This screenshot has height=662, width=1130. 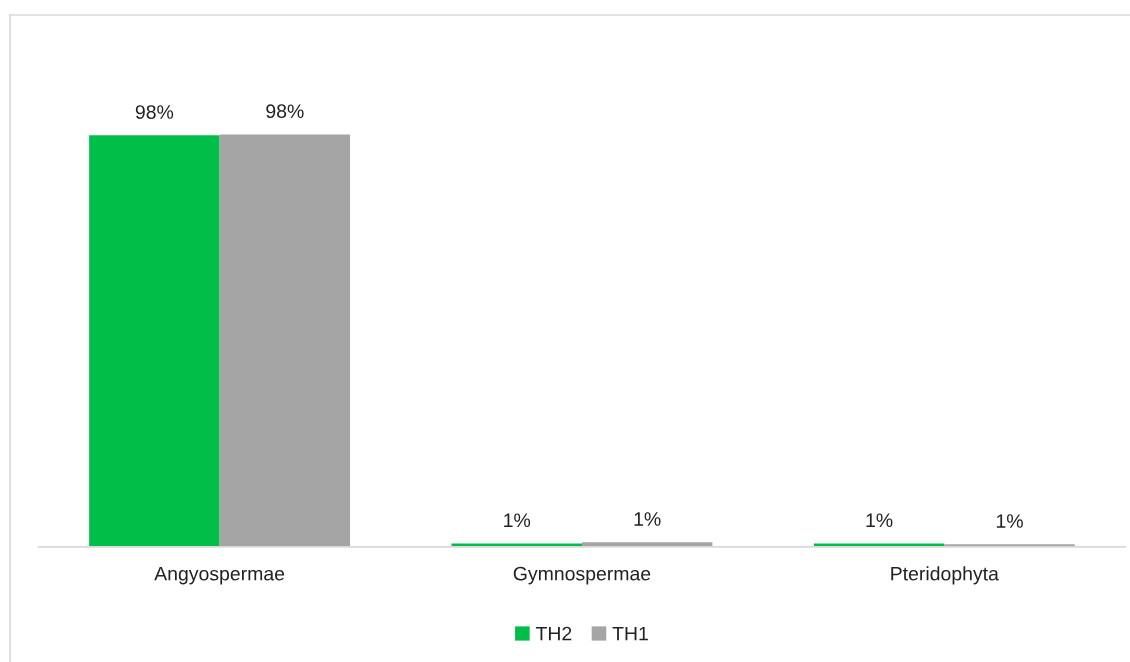 I want to click on legend-label: TH1, so click(x=630, y=633).